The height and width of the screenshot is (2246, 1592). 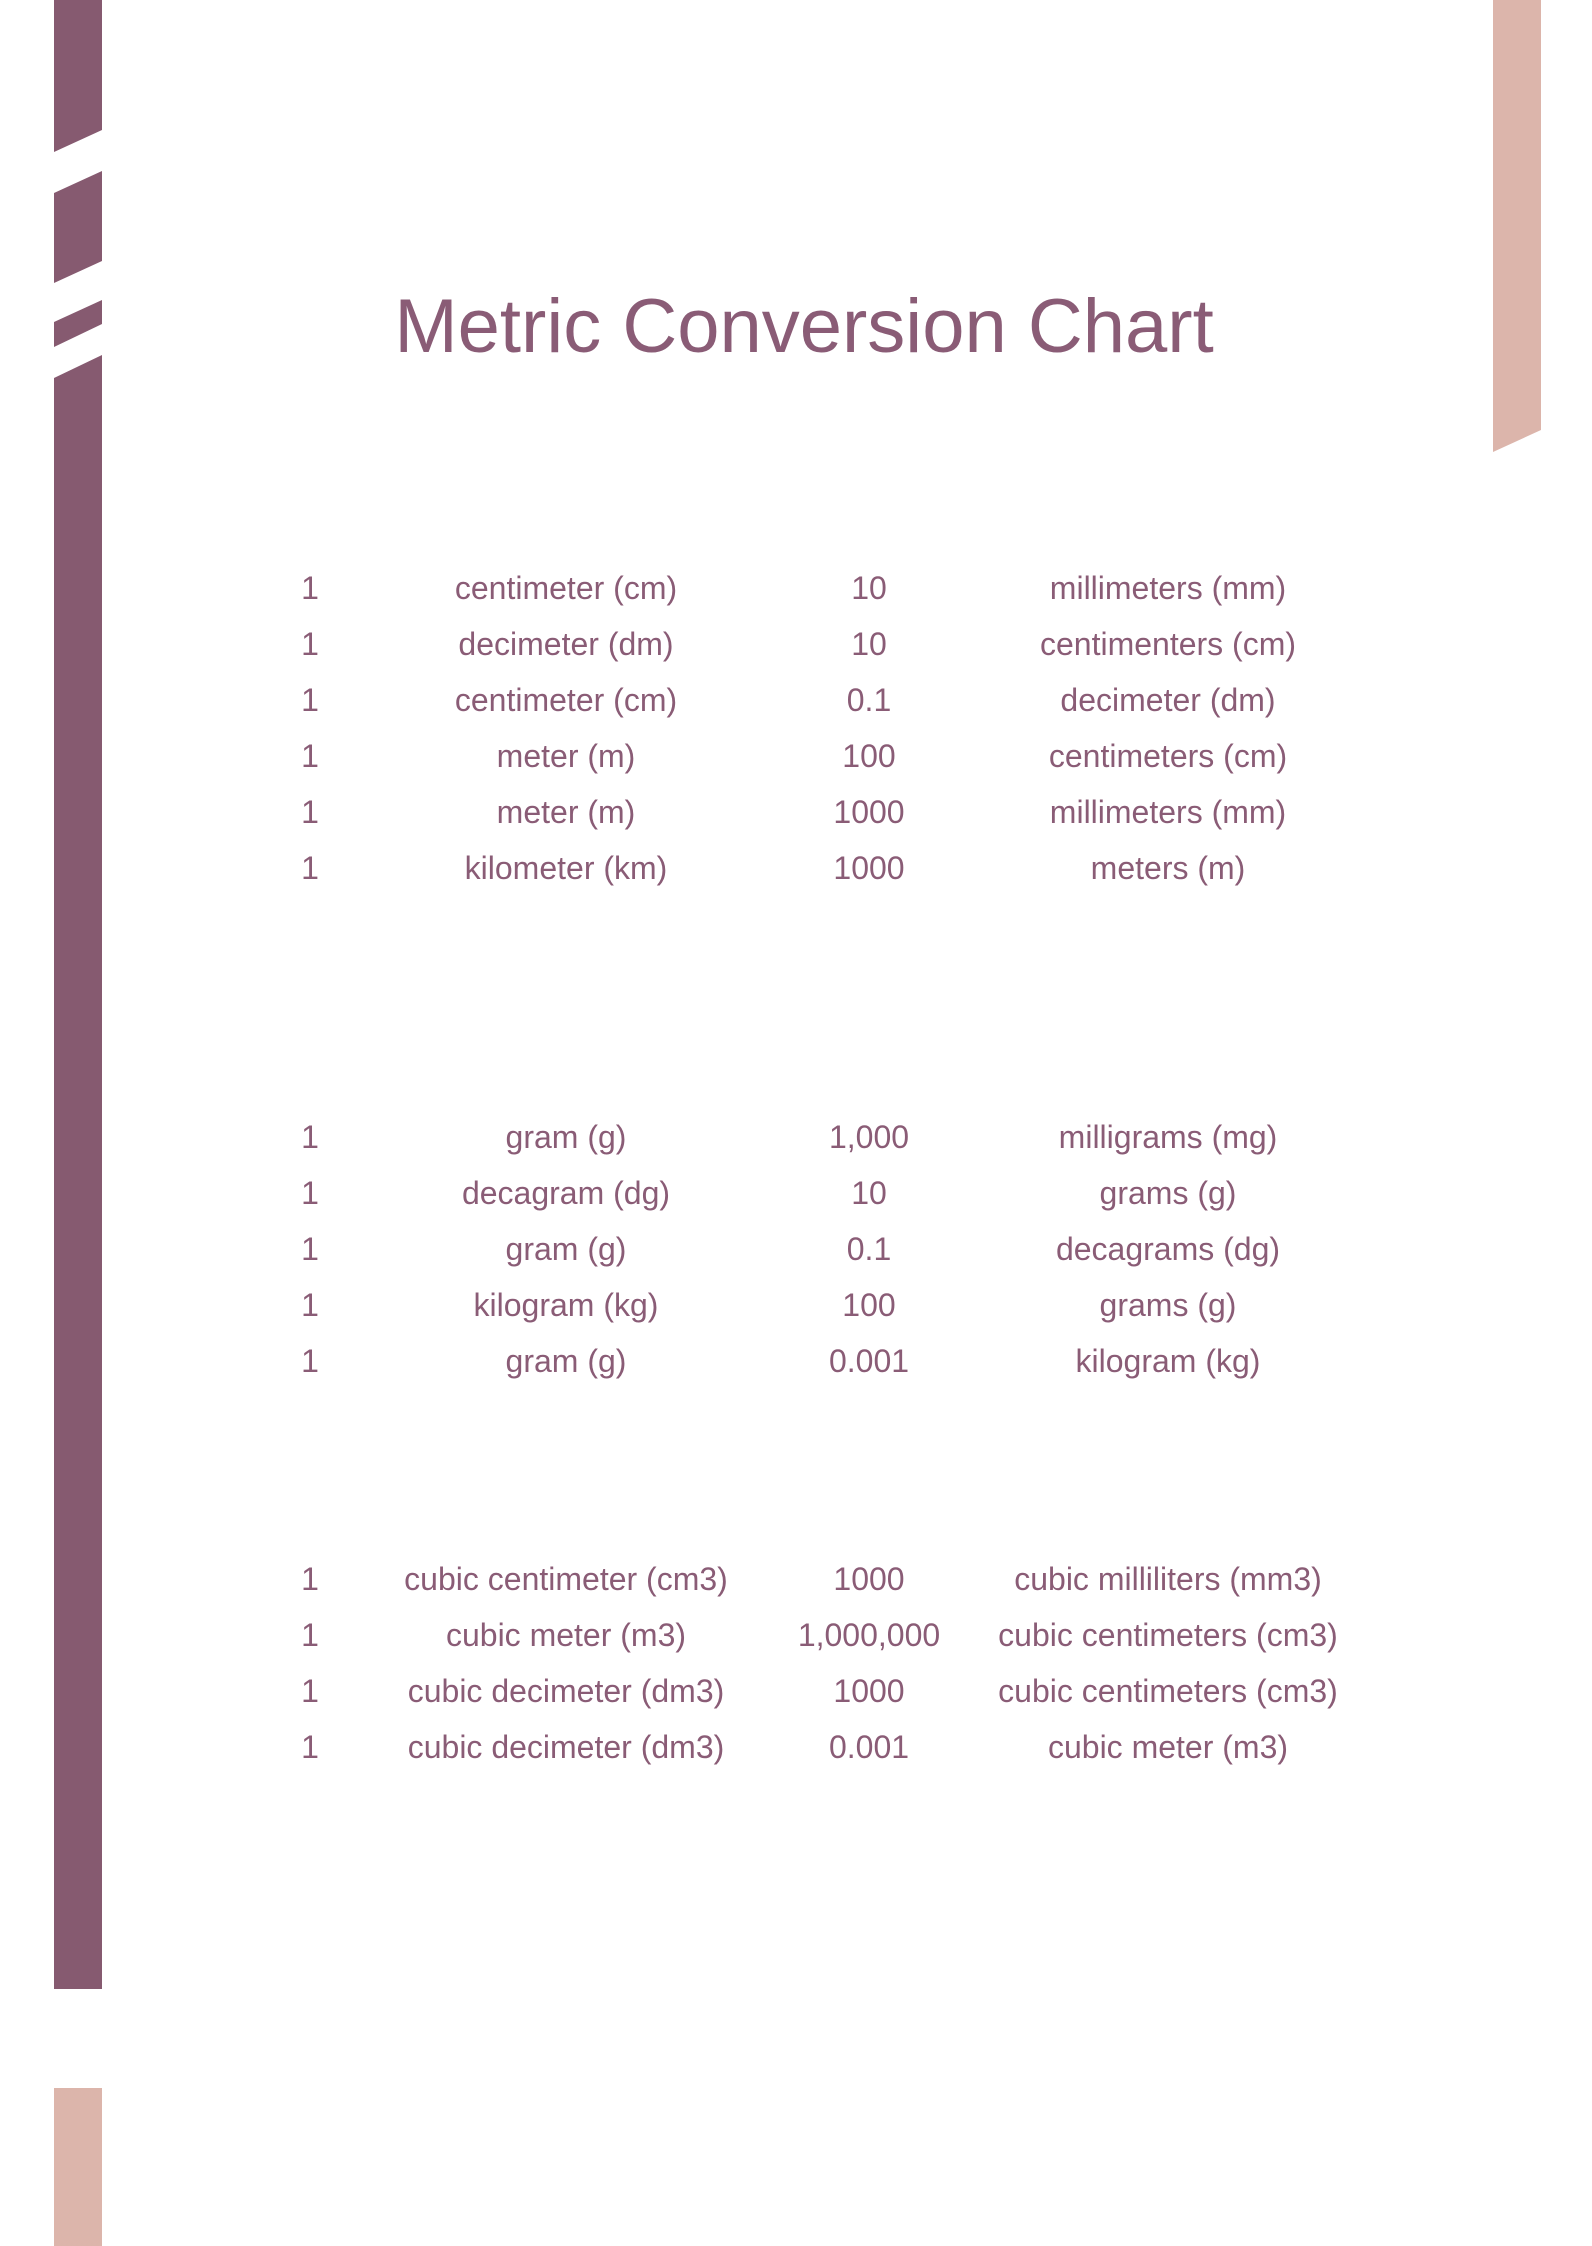 I want to click on value-cell: 1,000, so click(x=869, y=1137).